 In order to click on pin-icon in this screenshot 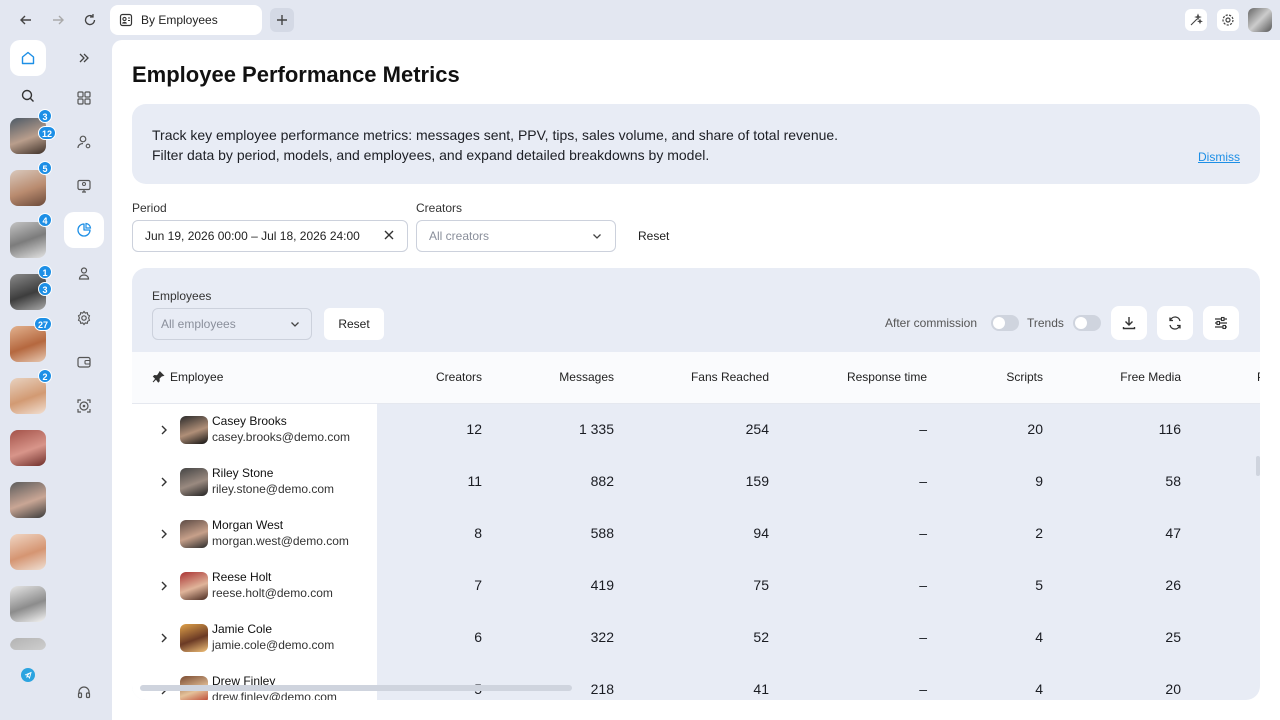, I will do `click(158, 379)`.